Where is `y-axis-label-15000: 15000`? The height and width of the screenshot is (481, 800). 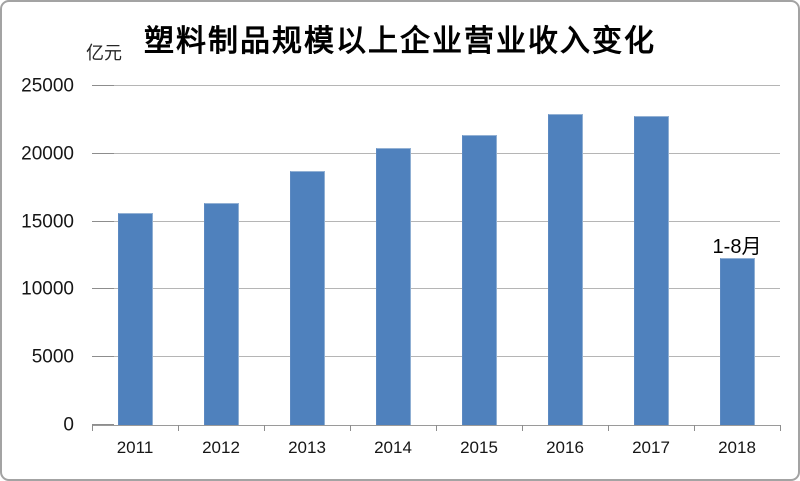 y-axis-label-15000: 15000 is located at coordinates (47, 222).